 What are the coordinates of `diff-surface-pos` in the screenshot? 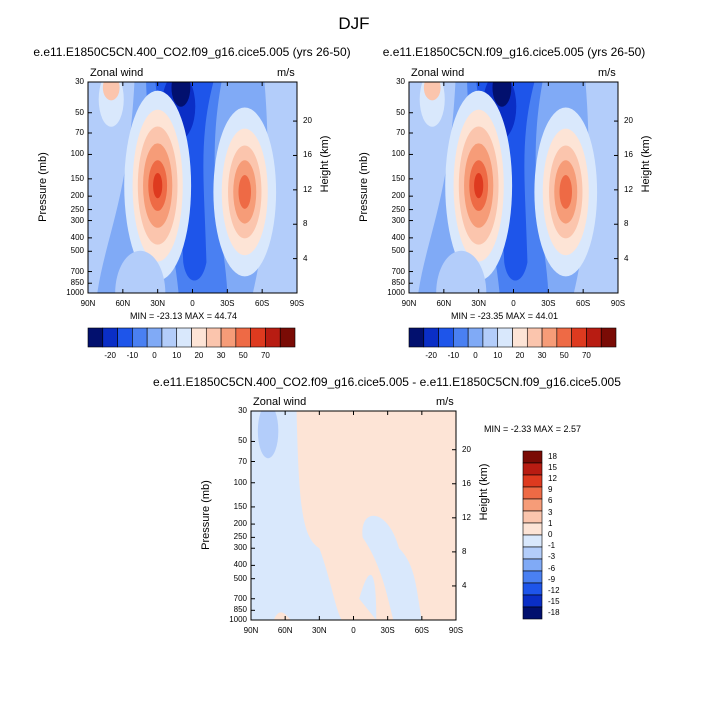 It's located at (282, 616).